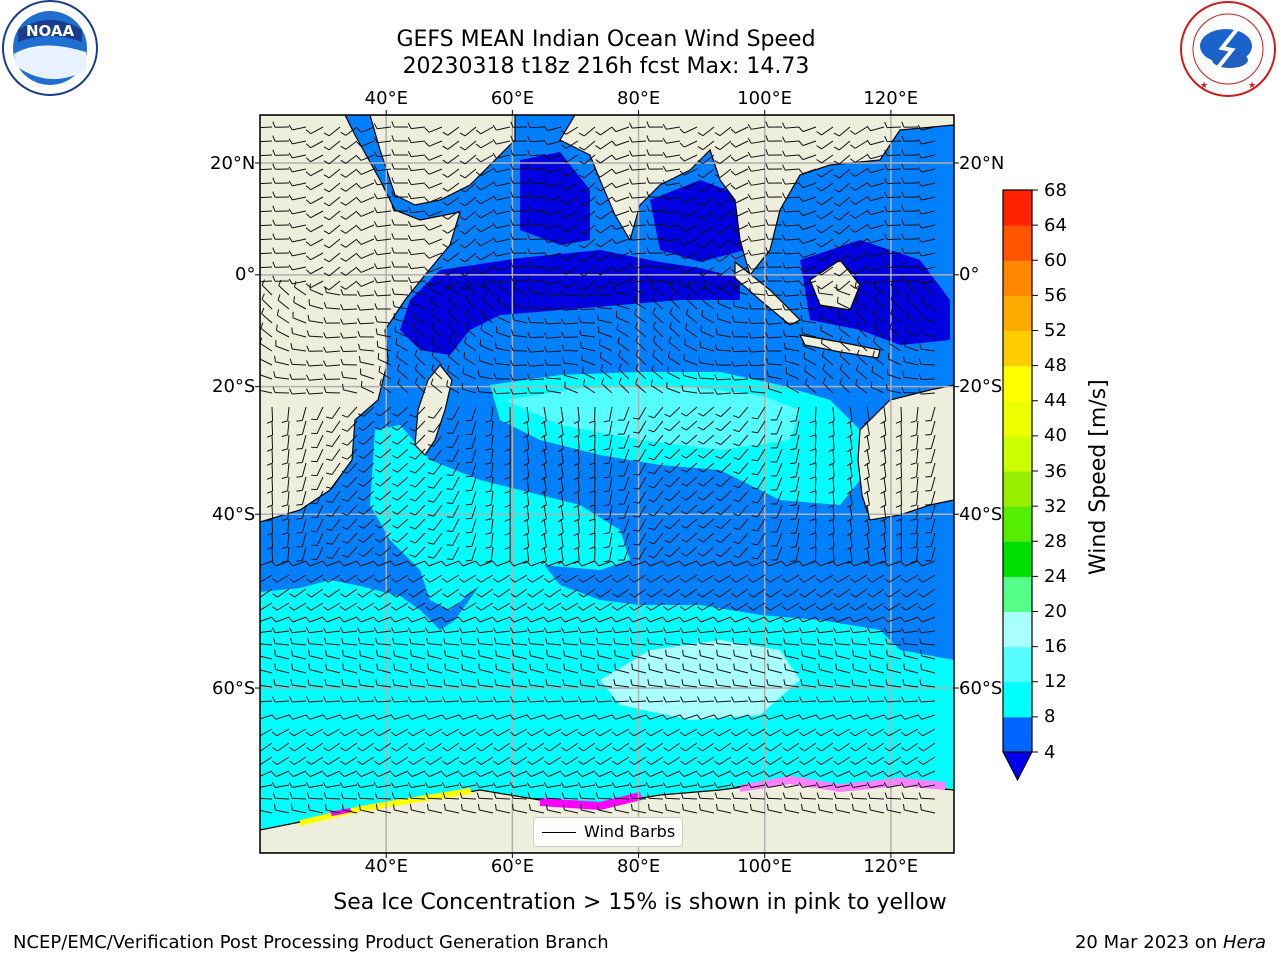  I want to click on colorbar-tick-label: 60, so click(1055, 260).